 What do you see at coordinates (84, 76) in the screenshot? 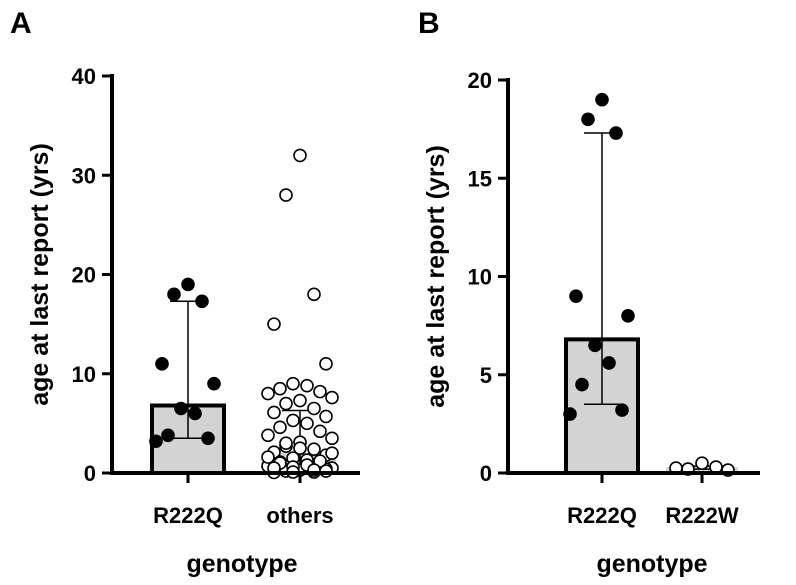
I see `y-tick-label: 40` at bounding box center [84, 76].